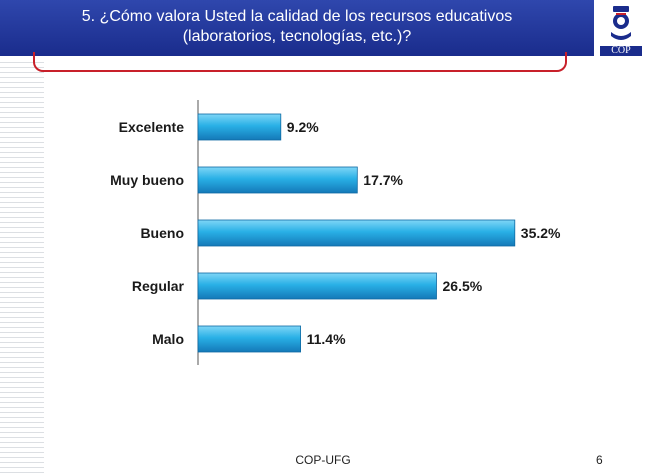 Image resolution: width=646 pixels, height=475 pixels. I want to click on footer-text: COP-UFG, so click(323, 460).